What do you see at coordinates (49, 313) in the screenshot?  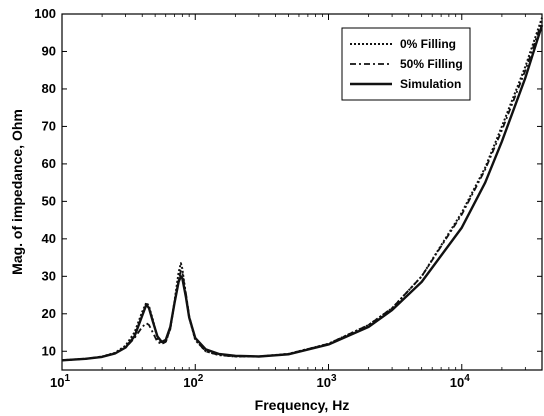 I see `y-tick-label: 20` at bounding box center [49, 313].